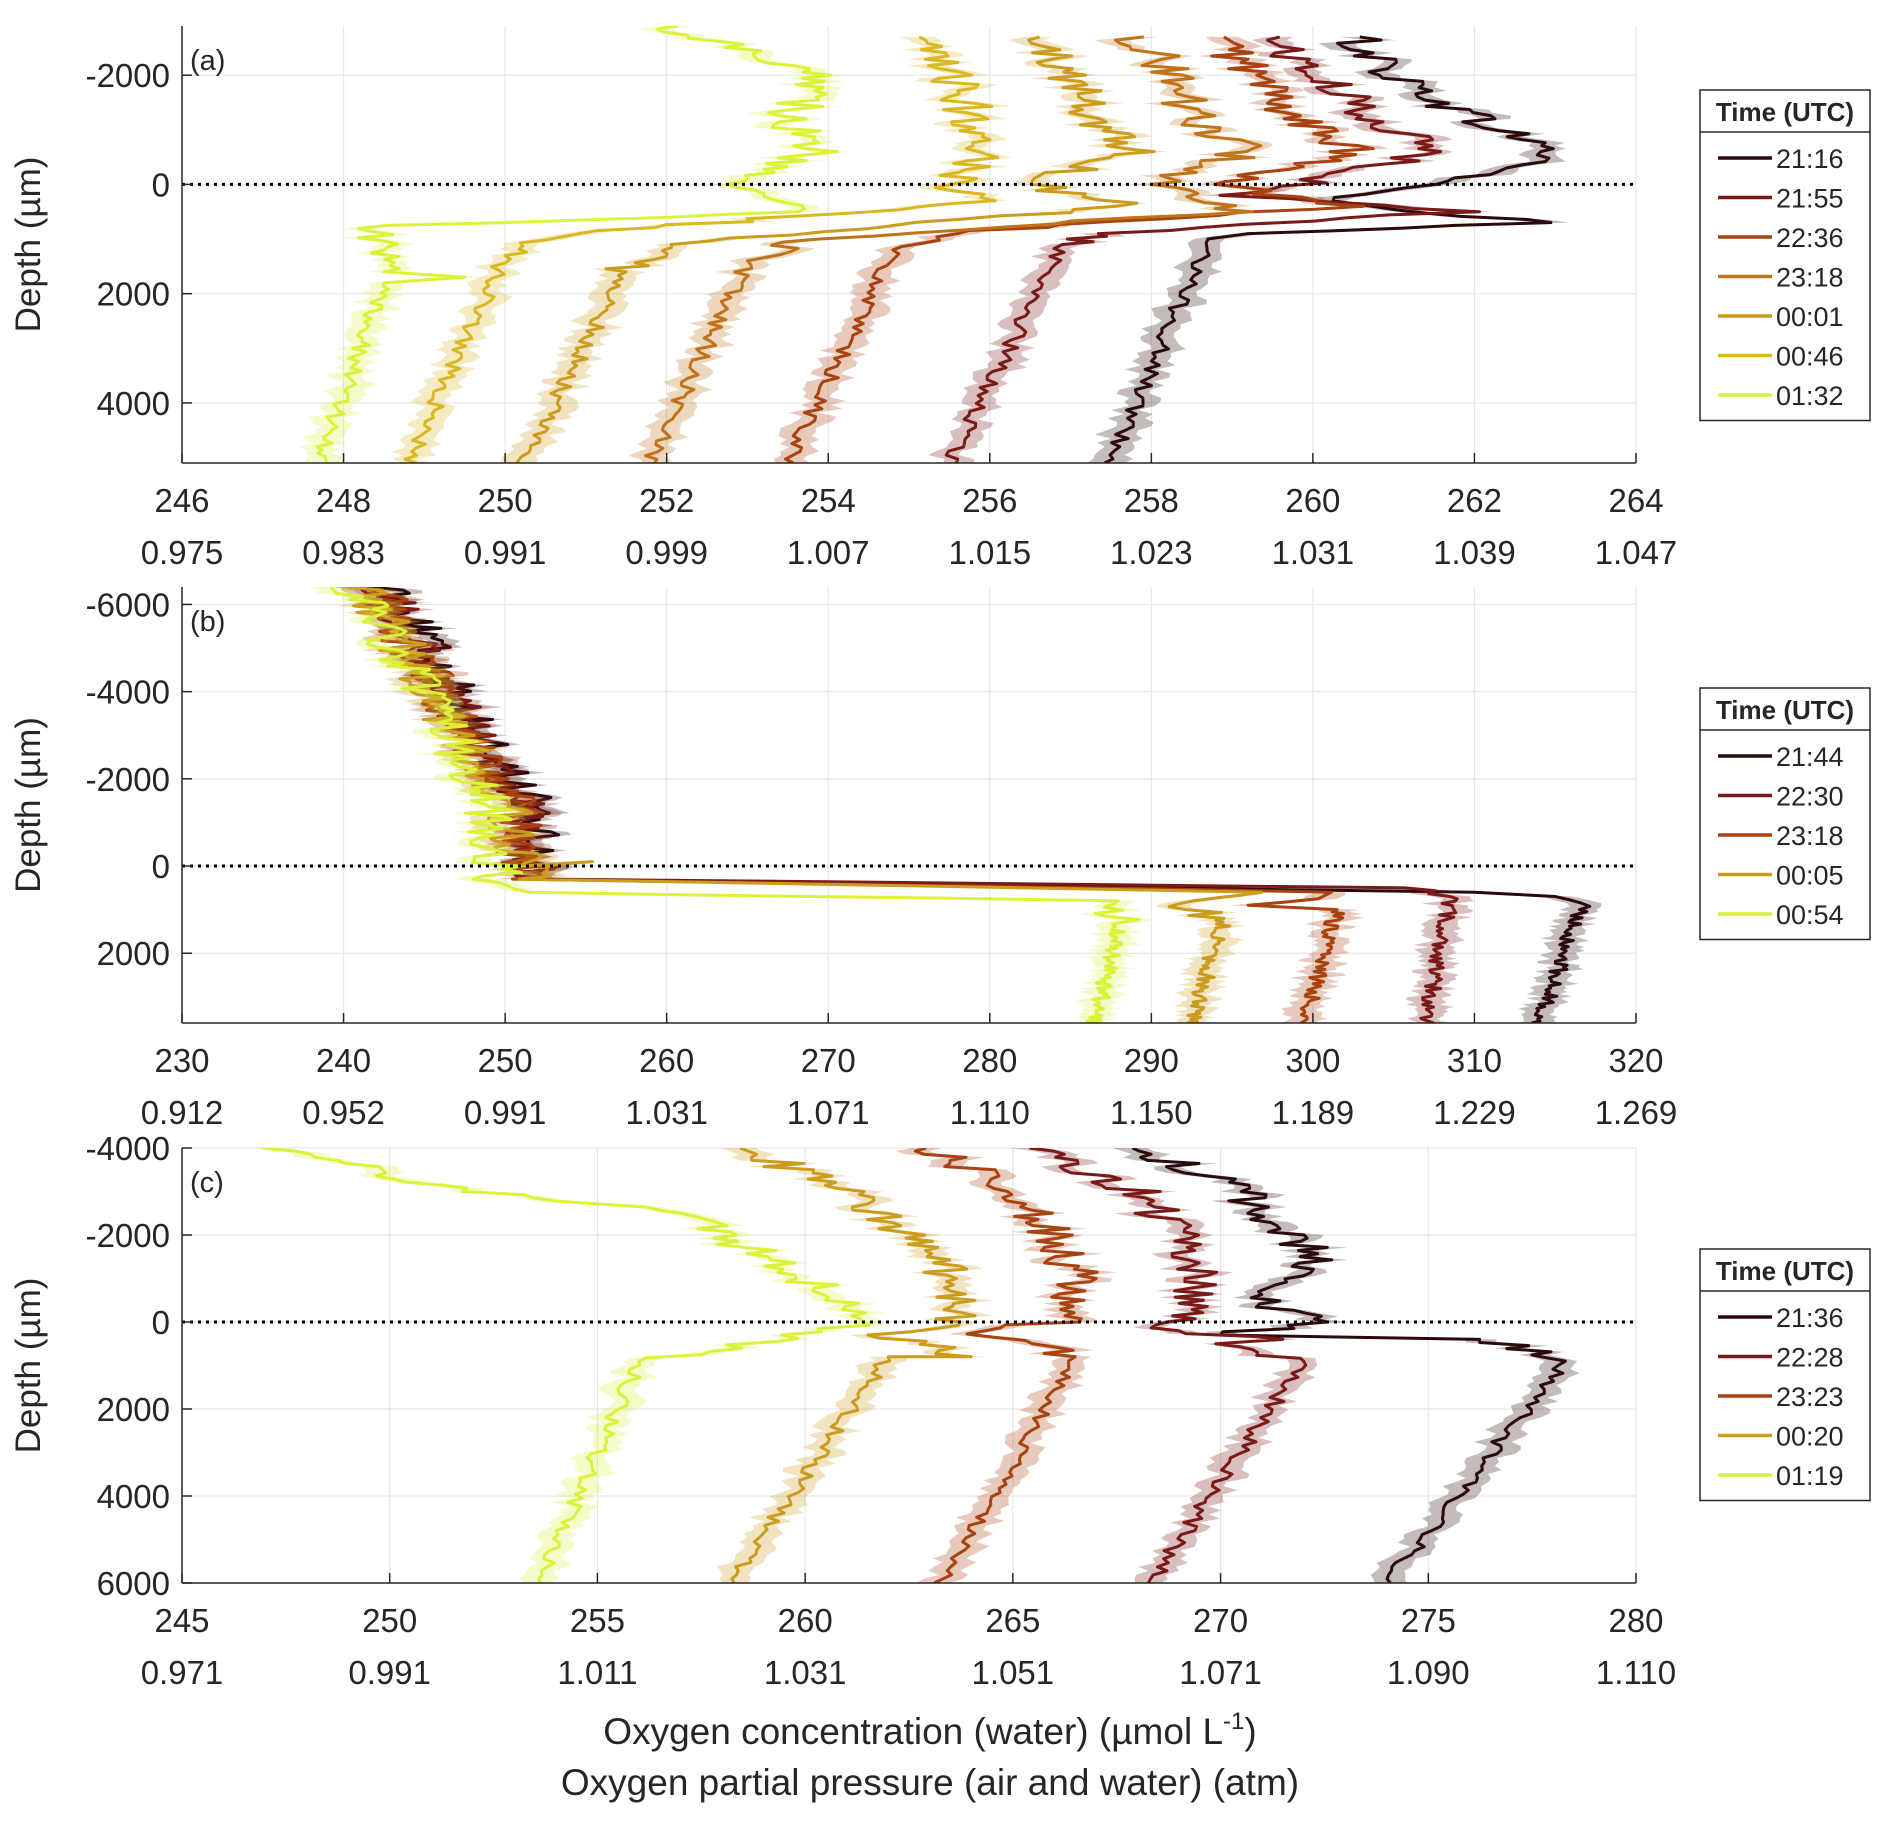 This screenshot has width=1892, height=1832. What do you see at coordinates (182, 1112) in the screenshot?
I see `x2-tick-label: 0.912` at bounding box center [182, 1112].